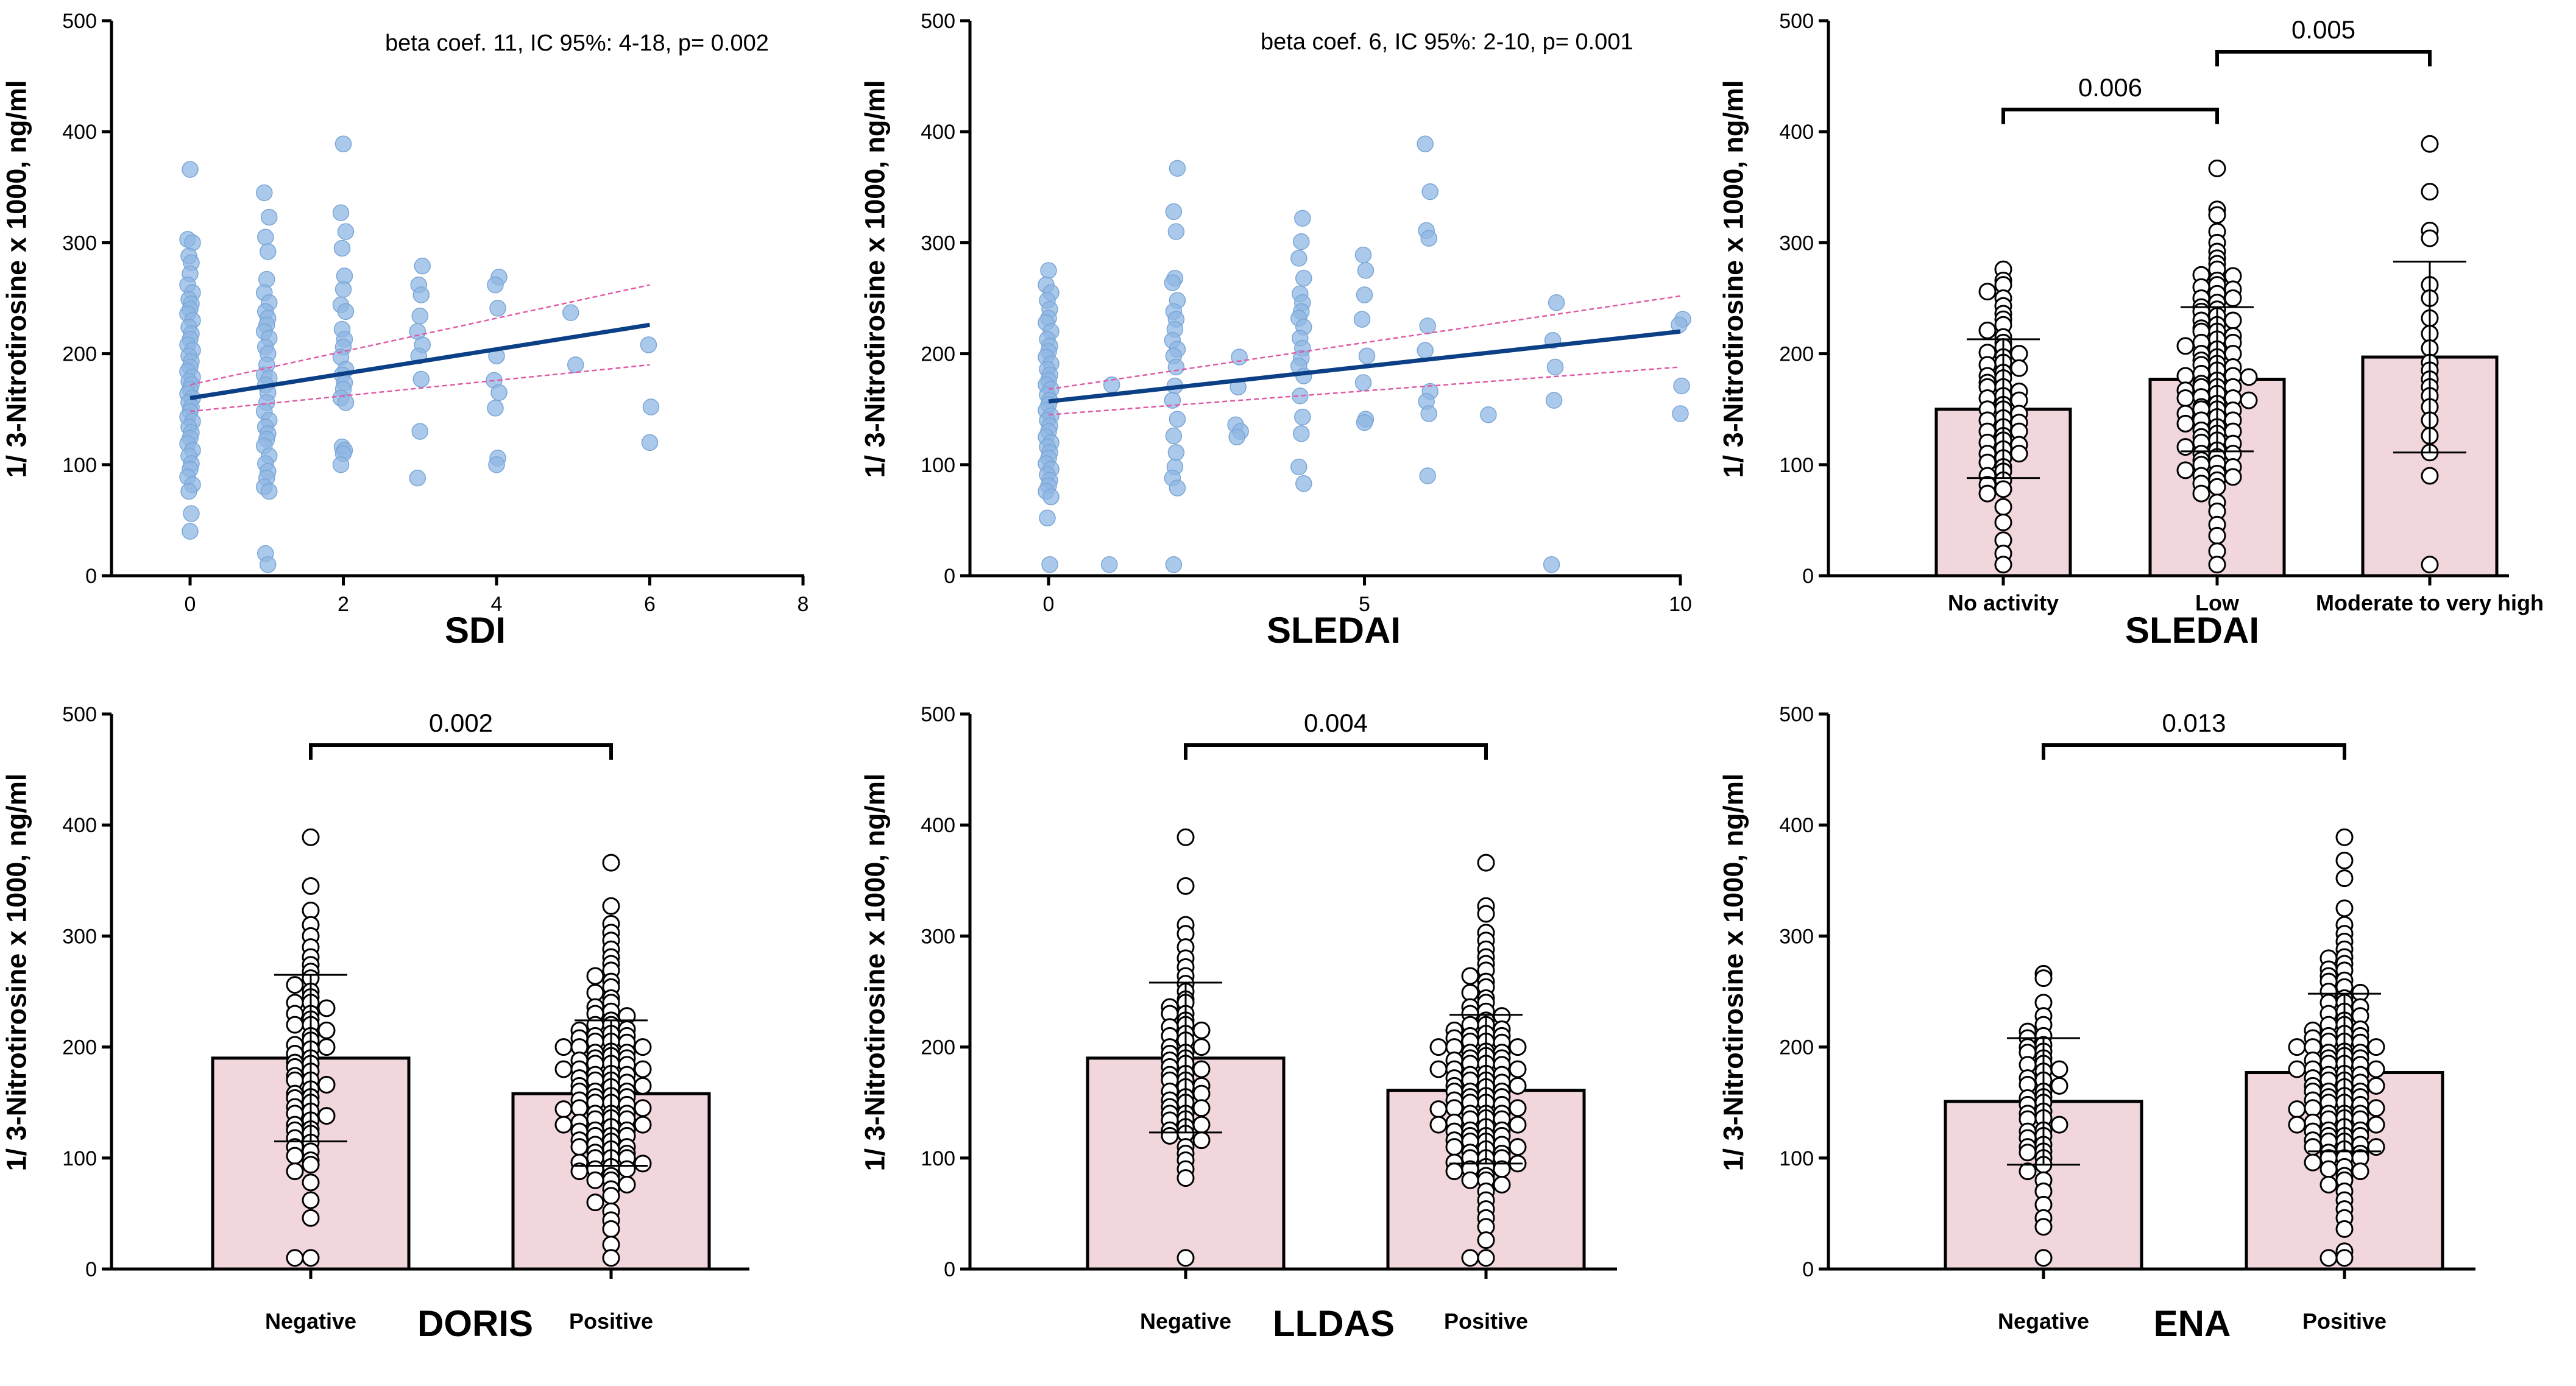 The height and width of the screenshot is (1386, 2576). Describe the element at coordinates (577, 43) in the screenshot. I see `regression-annotation: beta coef. 11, IC 95%: 4-18, p= 0.002` at that location.